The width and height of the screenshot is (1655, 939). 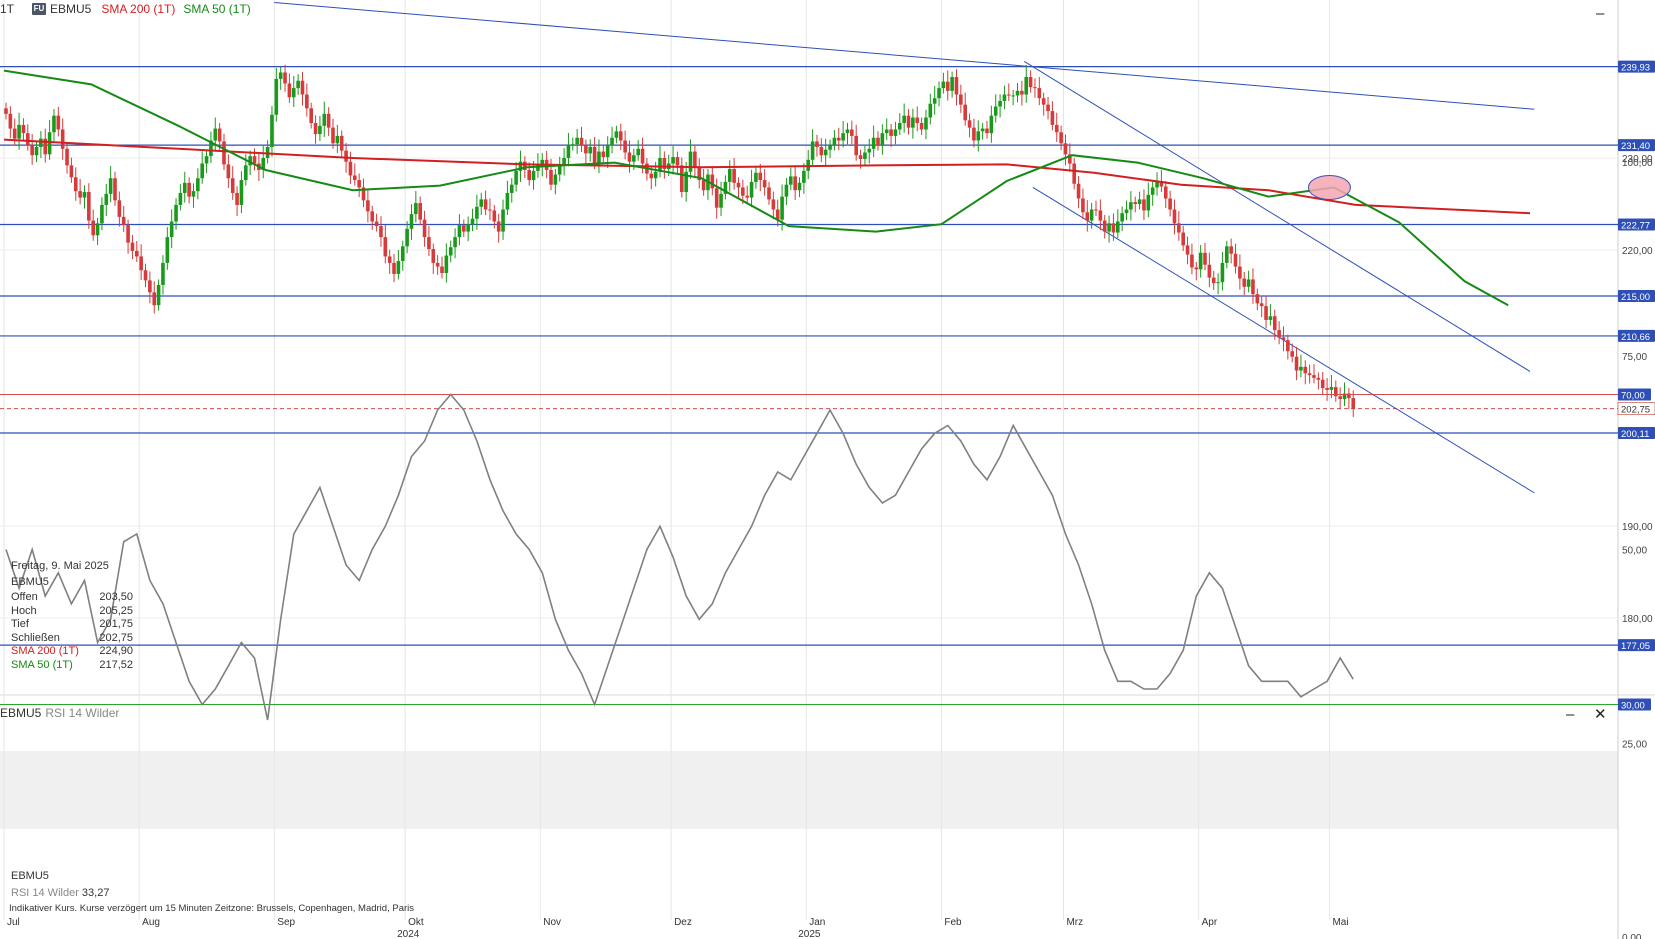 What do you see at coordinates (72, 625) in the screenshot?
I see `tooltip-row-low: Tief 201,75` at bounding box center [72, 625].